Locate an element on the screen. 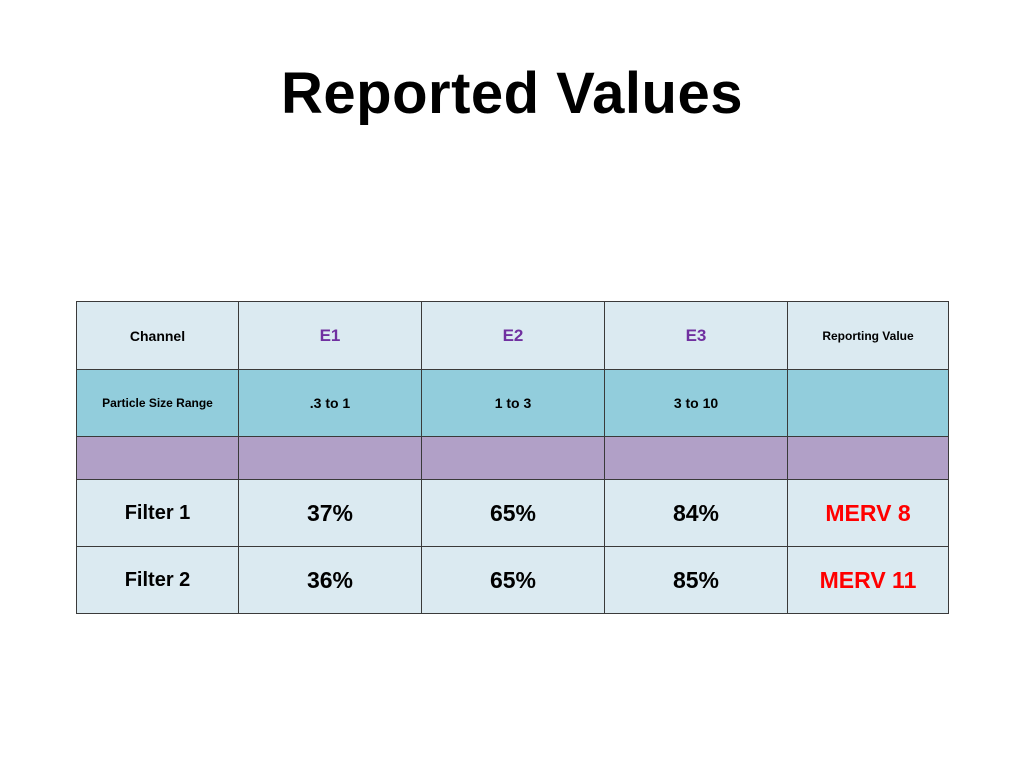  filter-2-e1-cell: 36% is located at coordinates (330, 580).